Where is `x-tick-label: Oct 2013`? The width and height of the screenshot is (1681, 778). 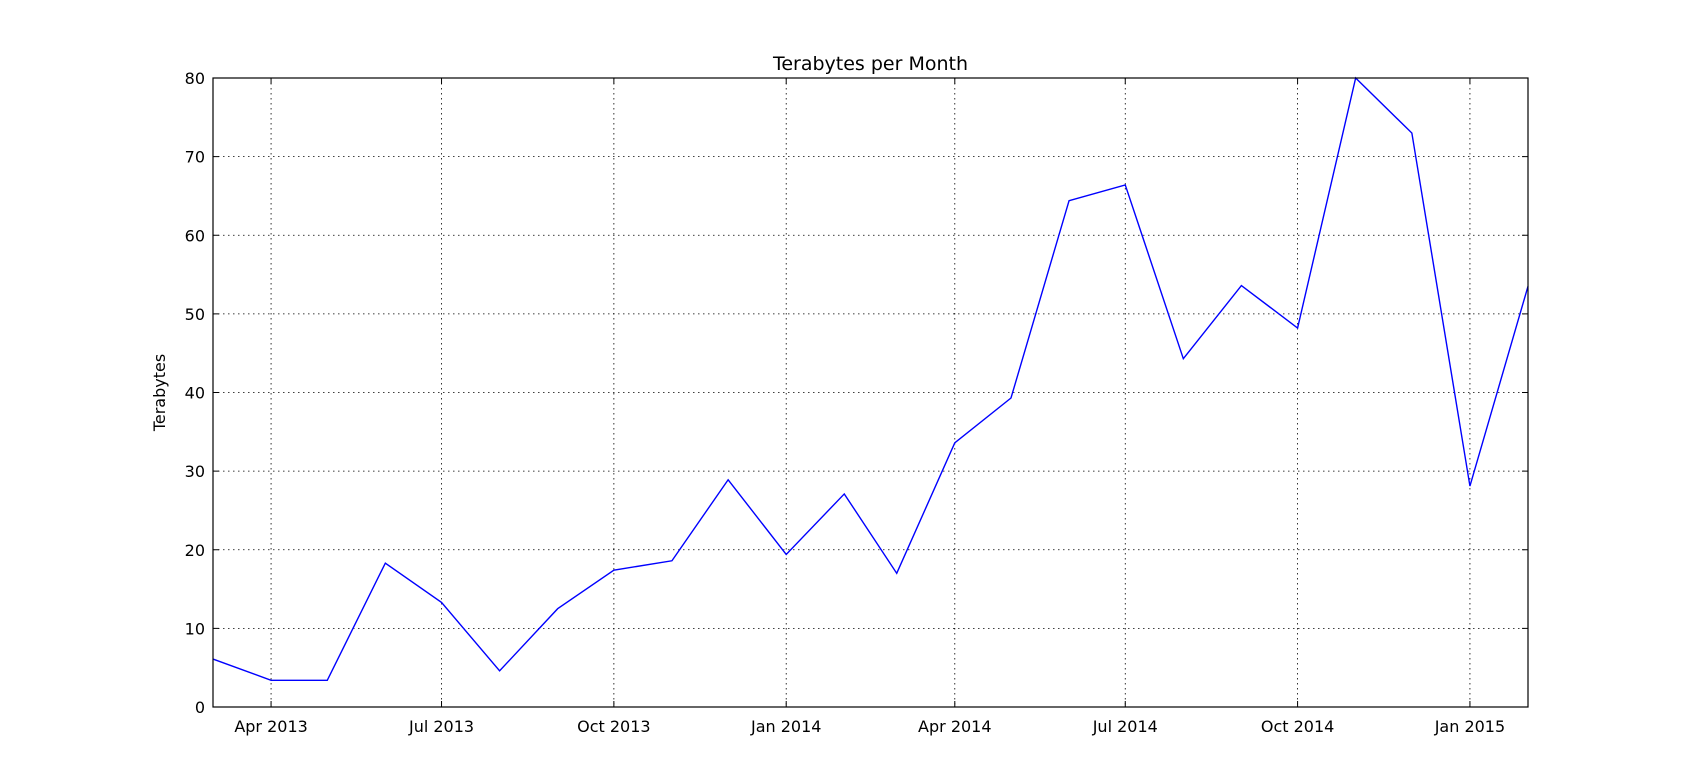 x-tick-label: Oct 2013 is located at coordinates (613, 726).